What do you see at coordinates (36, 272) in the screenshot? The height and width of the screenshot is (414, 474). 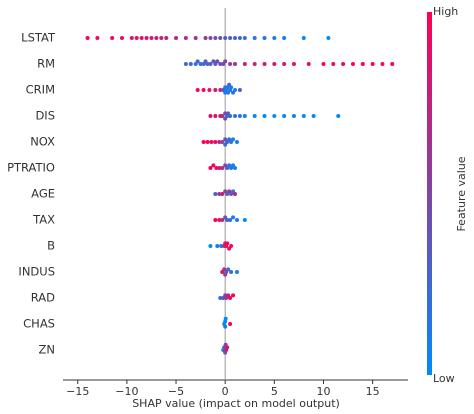 I see `feature-label: INDUS` at bounding box center [36, 272].